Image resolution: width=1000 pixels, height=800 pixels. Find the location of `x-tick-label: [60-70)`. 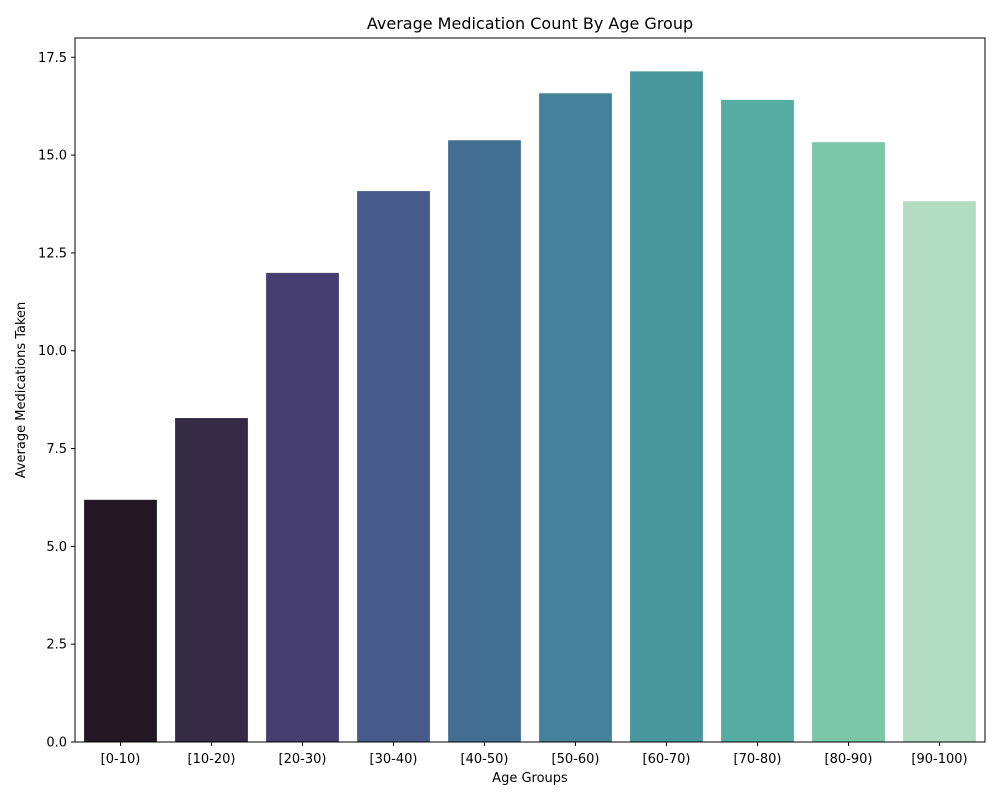

x-tick-label: [60-70) is located at coordinates (667, 759).